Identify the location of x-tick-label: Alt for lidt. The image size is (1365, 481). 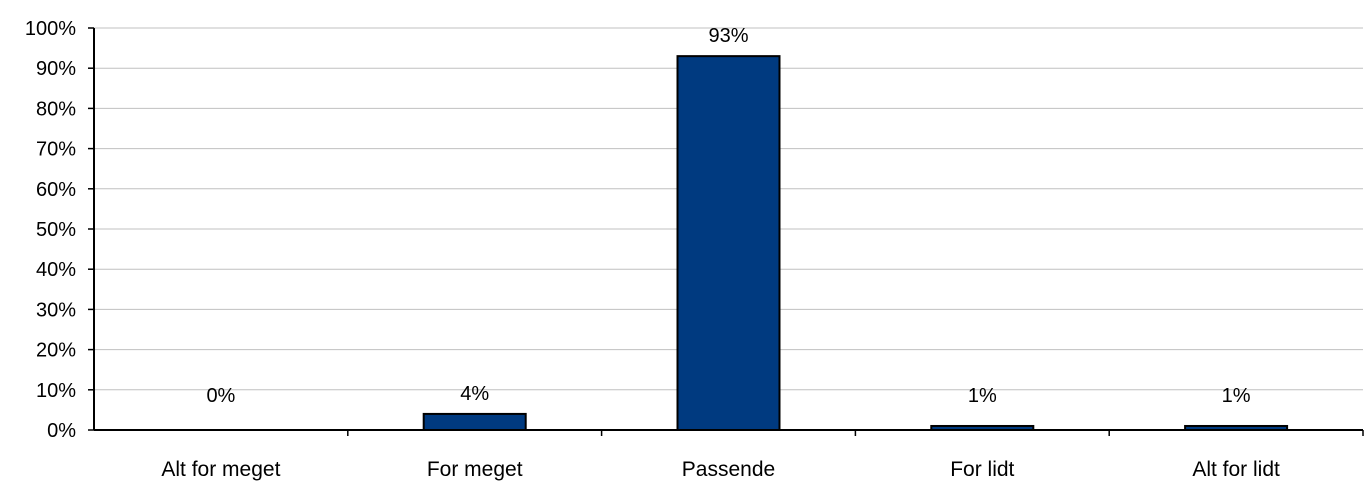
(1236, 469).